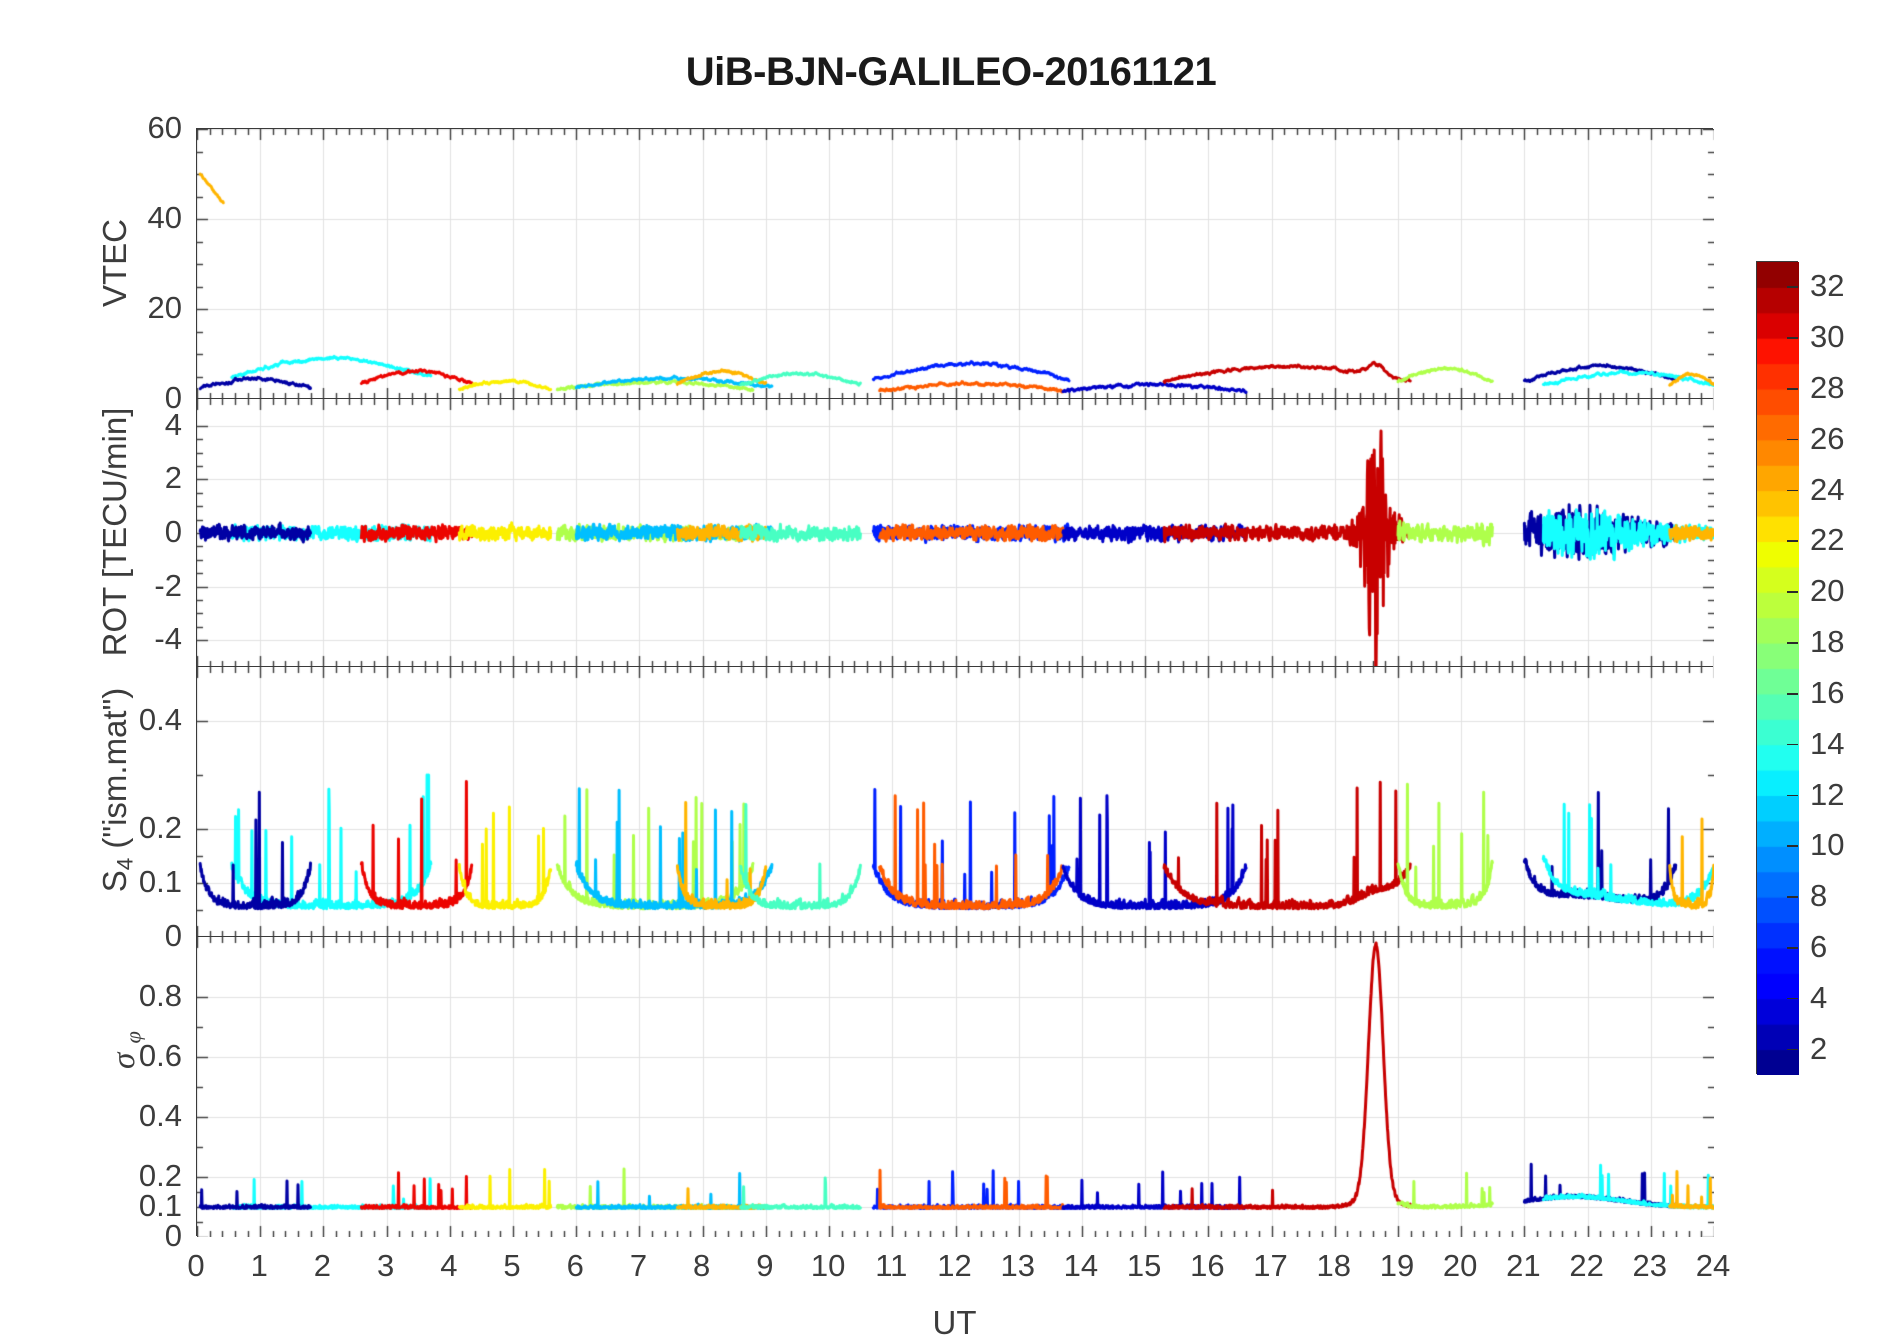  What do you see at coordinates (1586, 1265) in the screenshot?
I see `xtick-22: 22` at bounding box center [1586, 1265].